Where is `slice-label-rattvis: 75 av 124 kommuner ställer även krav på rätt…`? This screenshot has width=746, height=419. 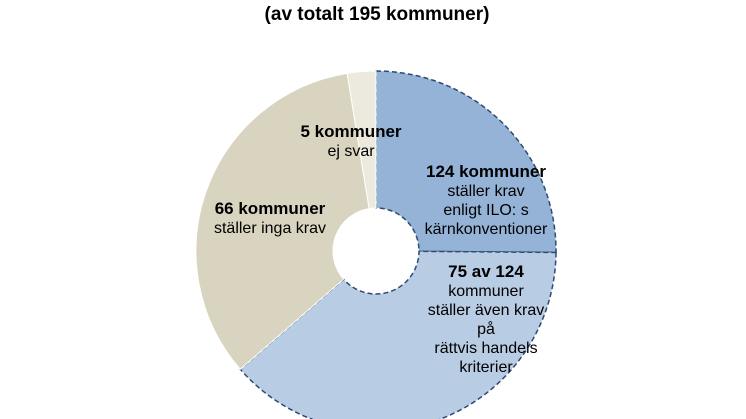
slice-label-rattvis: 75 av 124 kommuner ställer även krav på rätt… is located at coordinates (486, 319).